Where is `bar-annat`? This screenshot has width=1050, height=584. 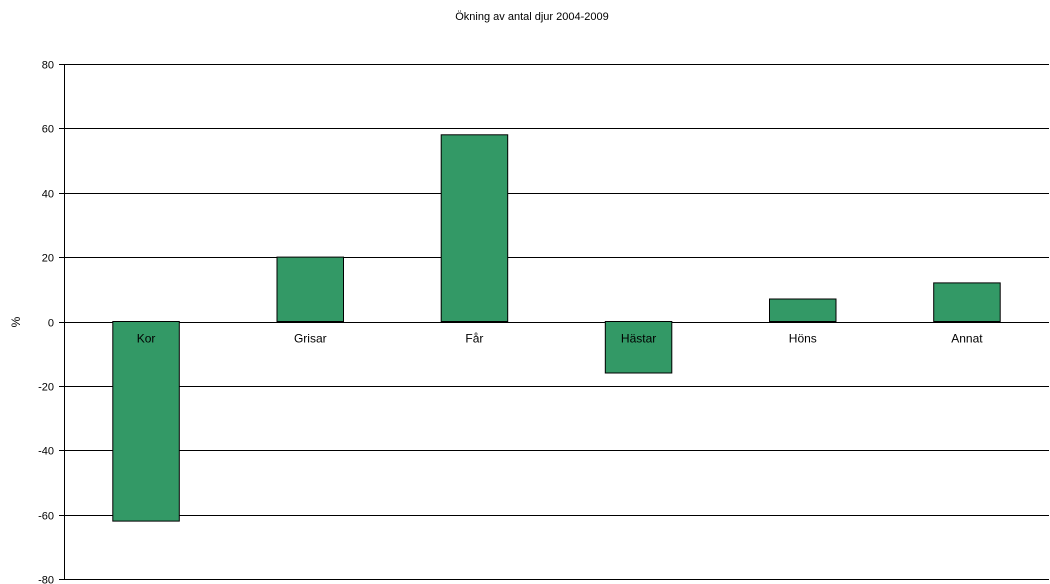 bar-annat is located at coordinates (967, 302).